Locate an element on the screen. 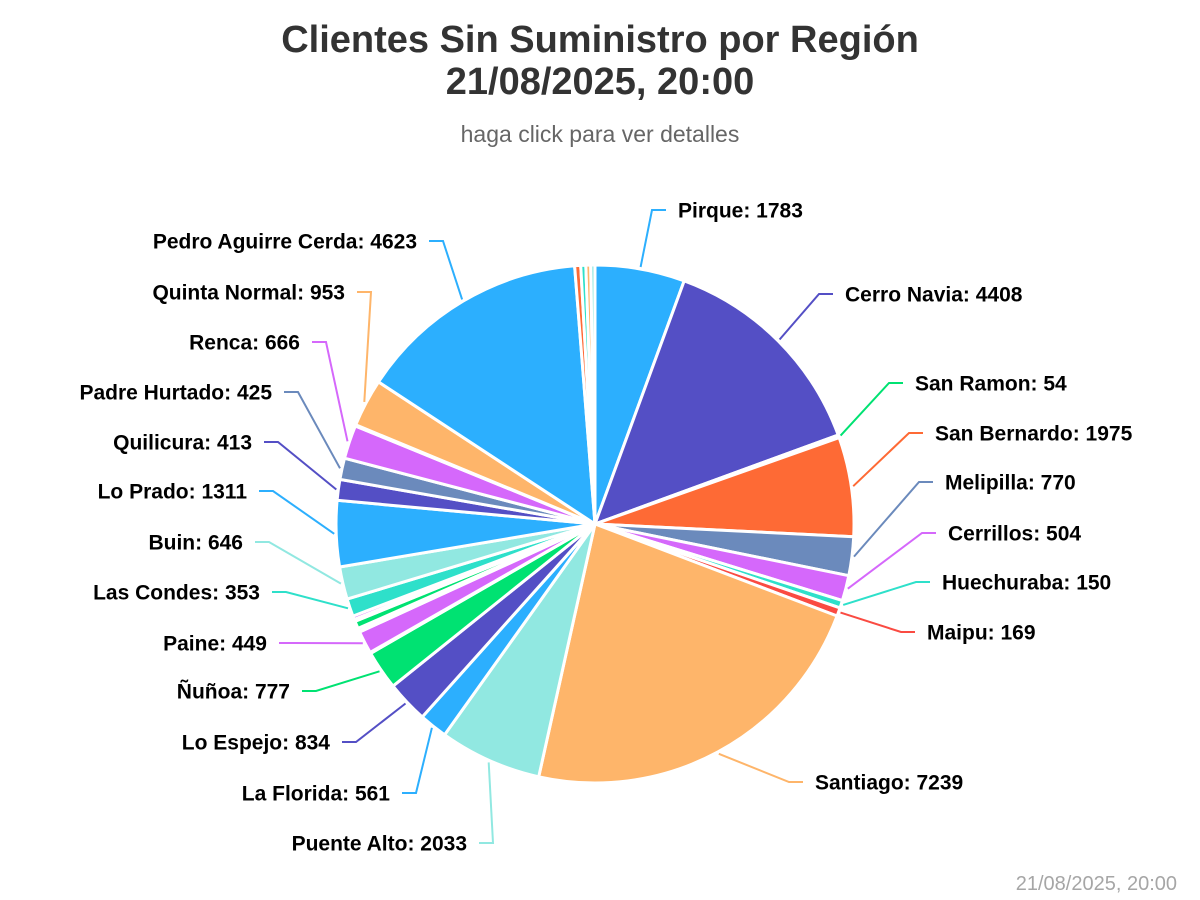  data-label-padre-hurtado: Padre Hurtado: 425 is located at coordinates (176, 393).